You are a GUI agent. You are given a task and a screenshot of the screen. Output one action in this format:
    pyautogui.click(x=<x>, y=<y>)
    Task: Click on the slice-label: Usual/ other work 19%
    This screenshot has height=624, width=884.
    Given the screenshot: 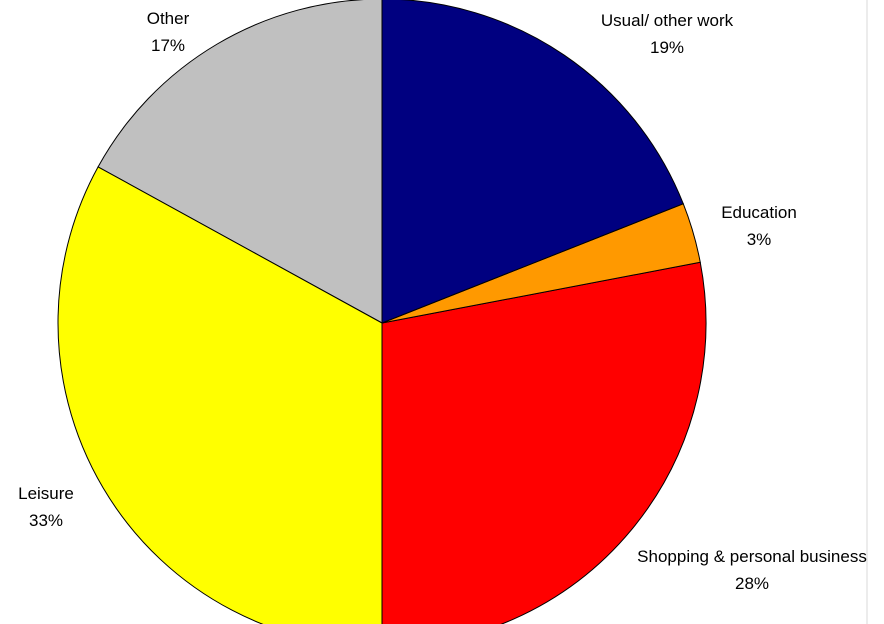 What is the action you would take?
    pyautogui.click(x=667, y=34)
    